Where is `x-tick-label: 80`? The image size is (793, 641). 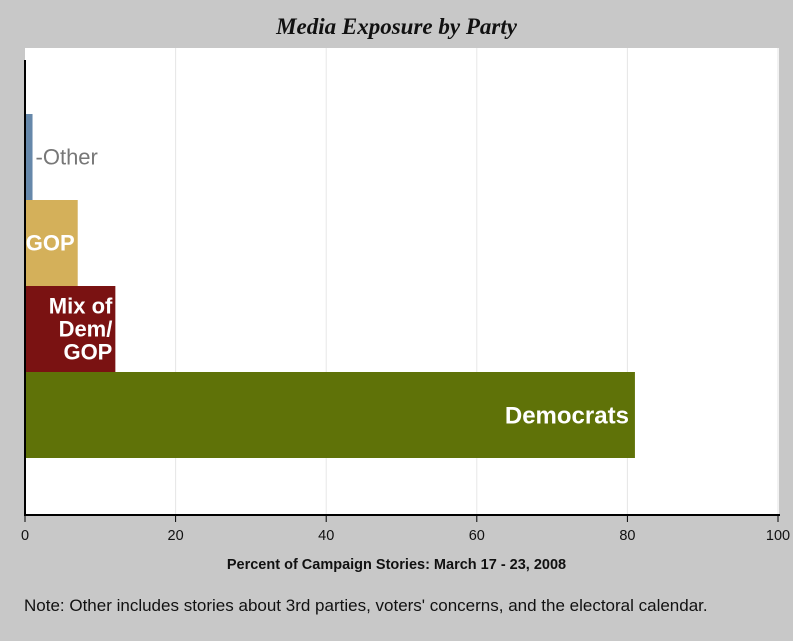
x-tick-label: 80 is located at coordinates (627, 536).